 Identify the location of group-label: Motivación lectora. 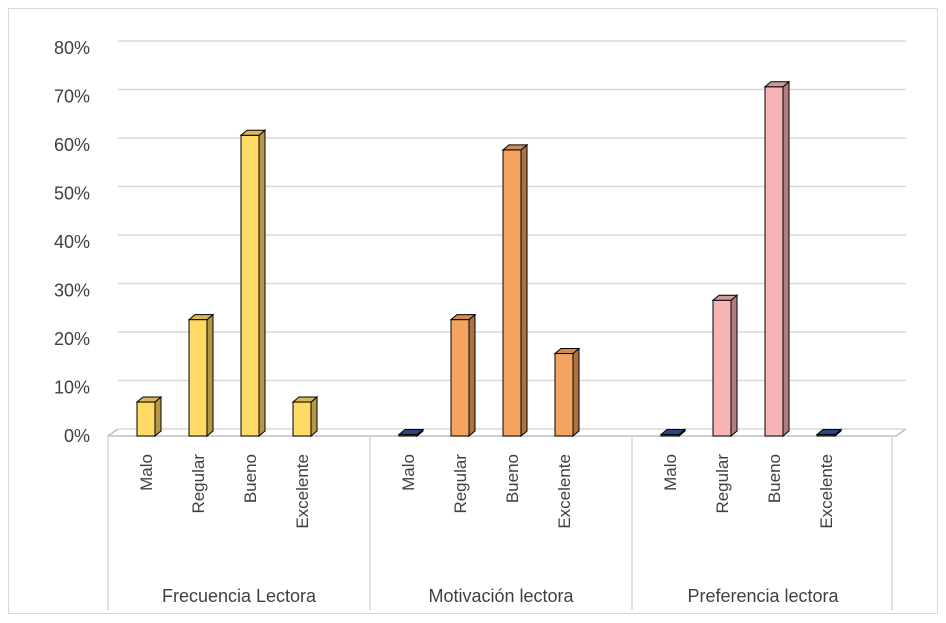
(501, 596).